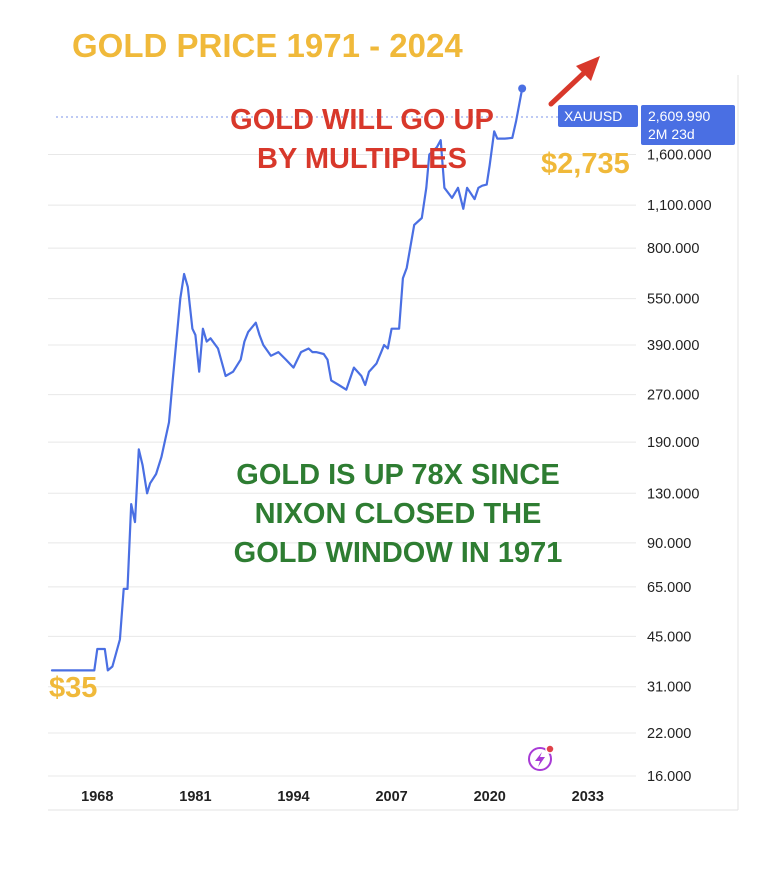 This screenshot has width=765, height=873. Describe the element at coordinates (293, 797) in the screenshot. I see `x-tick-label: 1994` at that location.